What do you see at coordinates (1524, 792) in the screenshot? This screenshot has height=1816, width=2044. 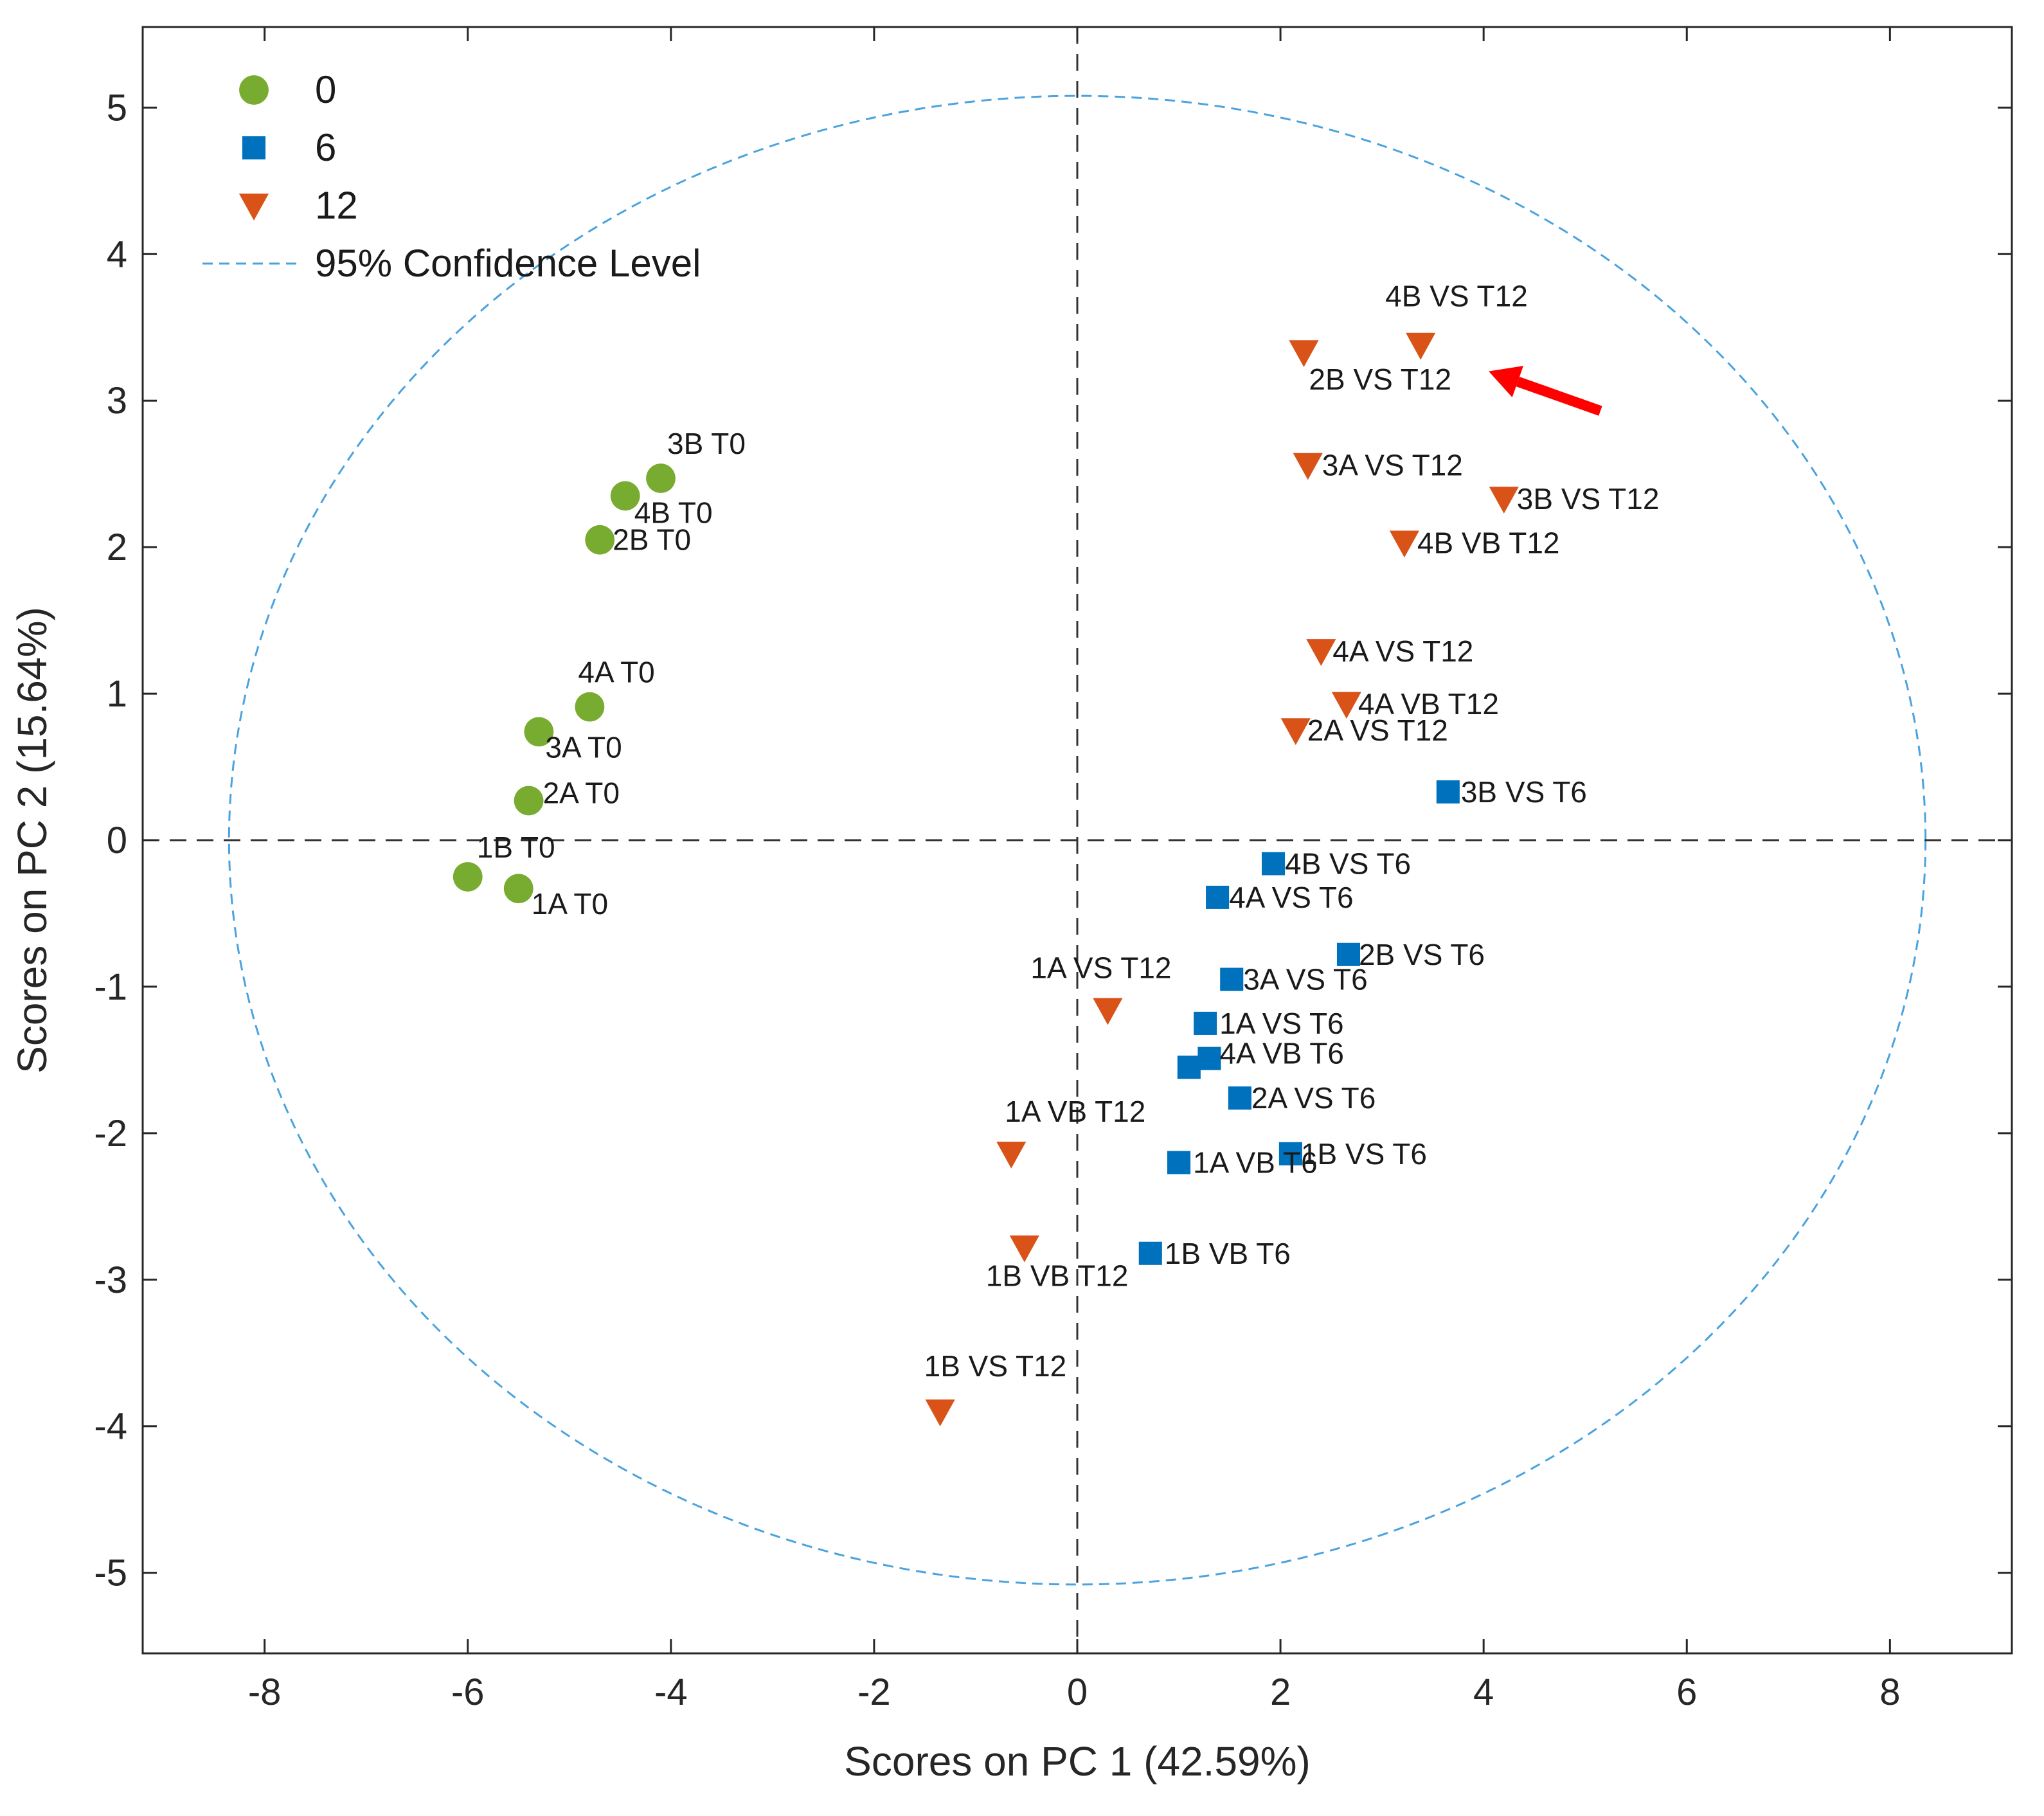 I see `data-point-label: 3B VS T6` at bounding box center [1524, 792].